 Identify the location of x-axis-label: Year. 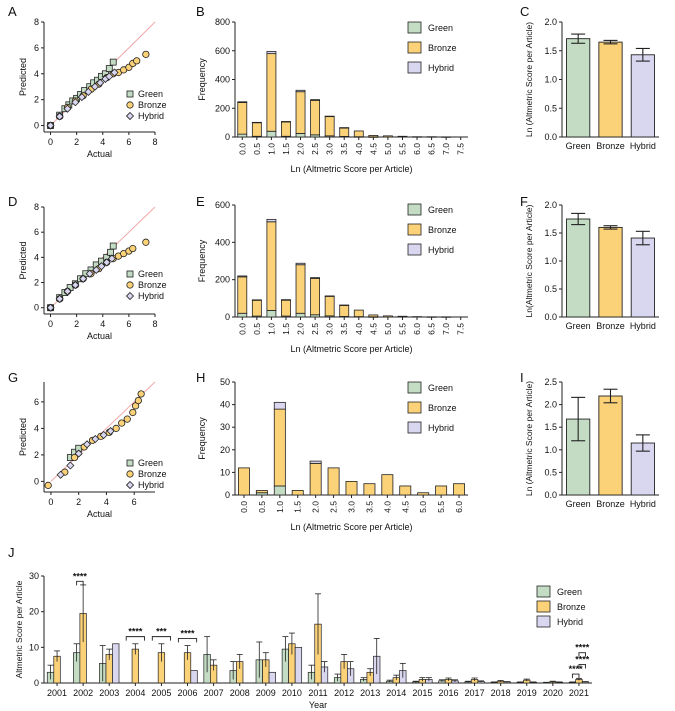
(318, 705).